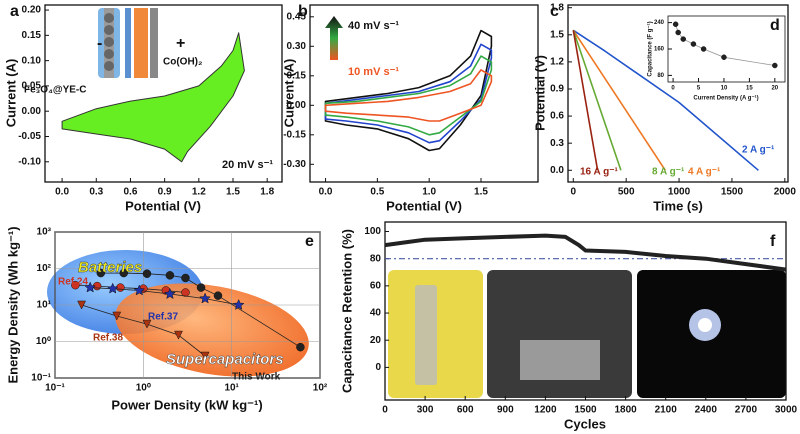 The height and width of the screenshot is (434, 800). What do you see at coordinates (785, 192) in the screenshot?
I see `x-tick-label: 2000` at bounding box center [785, 192].